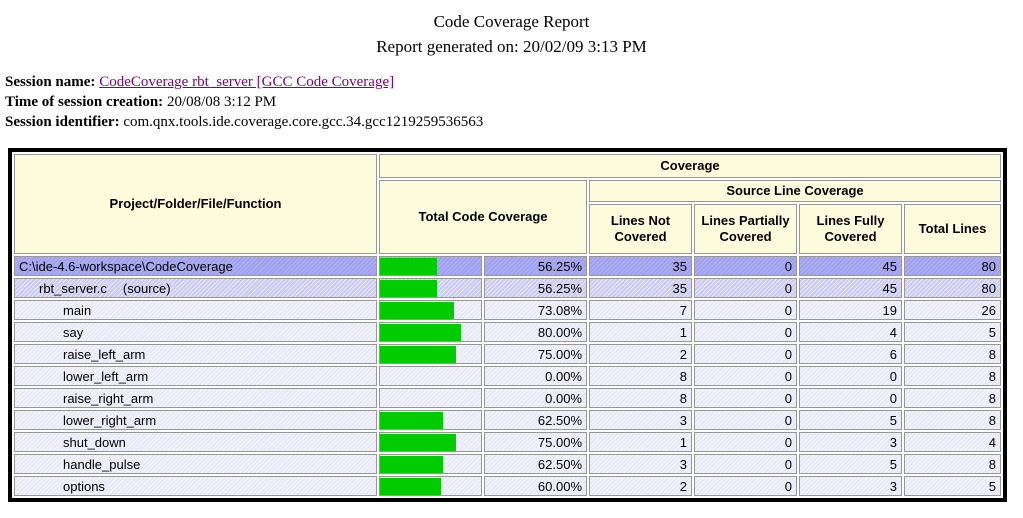 This screenshot has width=1023, height=518. What do you see at coordinates (73, 332) in the screenshot?
I see `row-name: say` at bounding box center [73, 332].